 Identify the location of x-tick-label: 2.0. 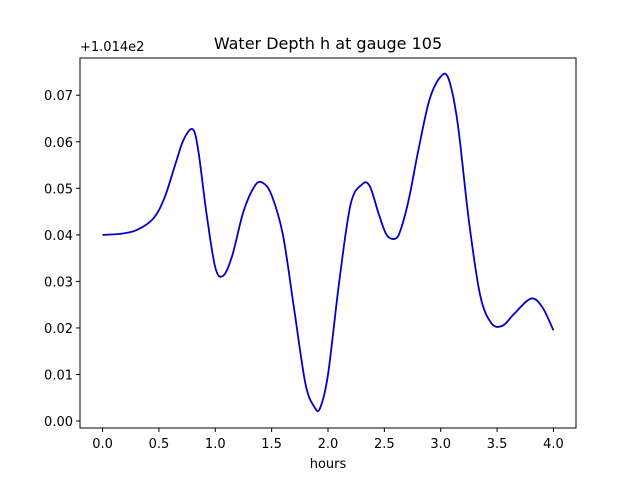
(328, 444).